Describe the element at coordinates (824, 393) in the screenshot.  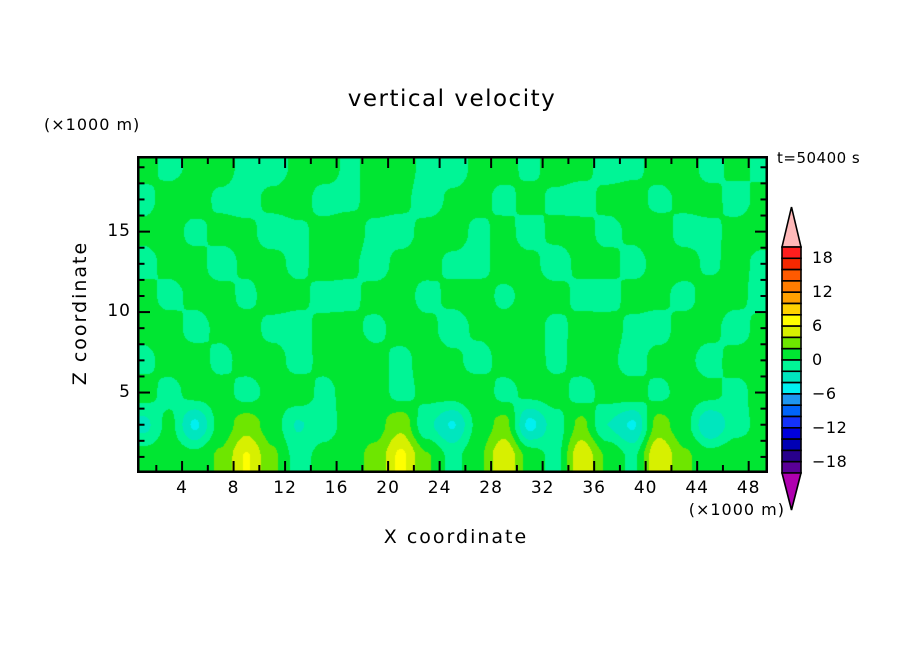
I see `colorbar-label: −6` at that location.